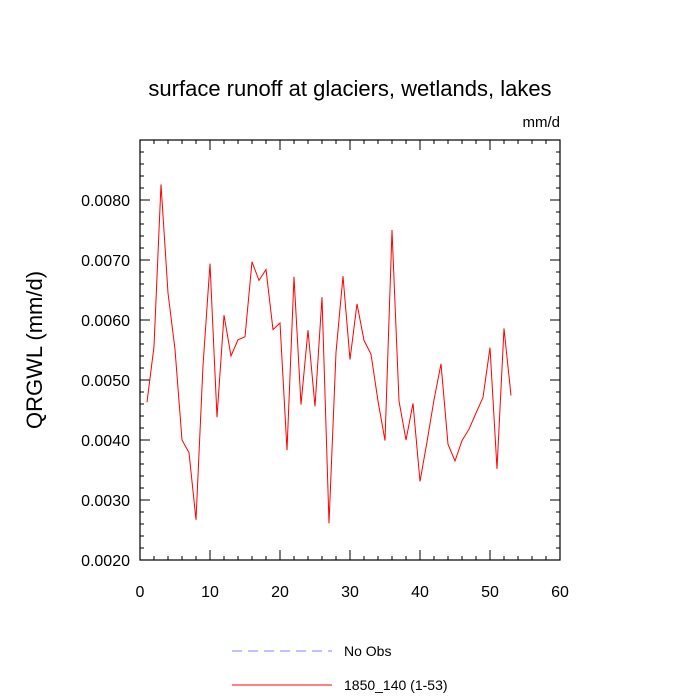 The width and height of the screenshot is (700, 700). Describe the element at coordinates (340, 668) in the screenshot. I see `legend: No Obs 1850_140 (1-53)` at that location.